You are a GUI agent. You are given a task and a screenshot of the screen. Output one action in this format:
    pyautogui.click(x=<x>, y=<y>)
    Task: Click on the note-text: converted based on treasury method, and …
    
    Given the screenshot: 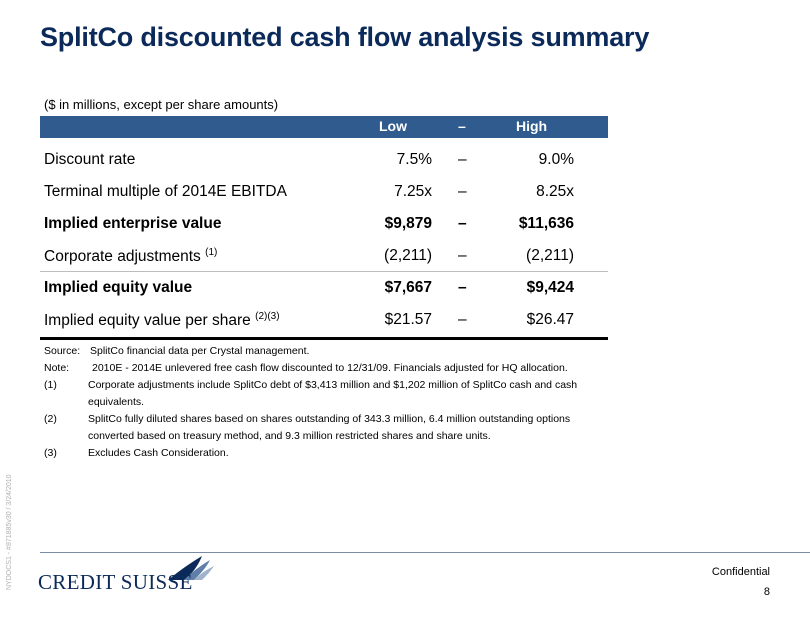 What is the action you would take?
    pyautogui.click(x=289, y=436)
    